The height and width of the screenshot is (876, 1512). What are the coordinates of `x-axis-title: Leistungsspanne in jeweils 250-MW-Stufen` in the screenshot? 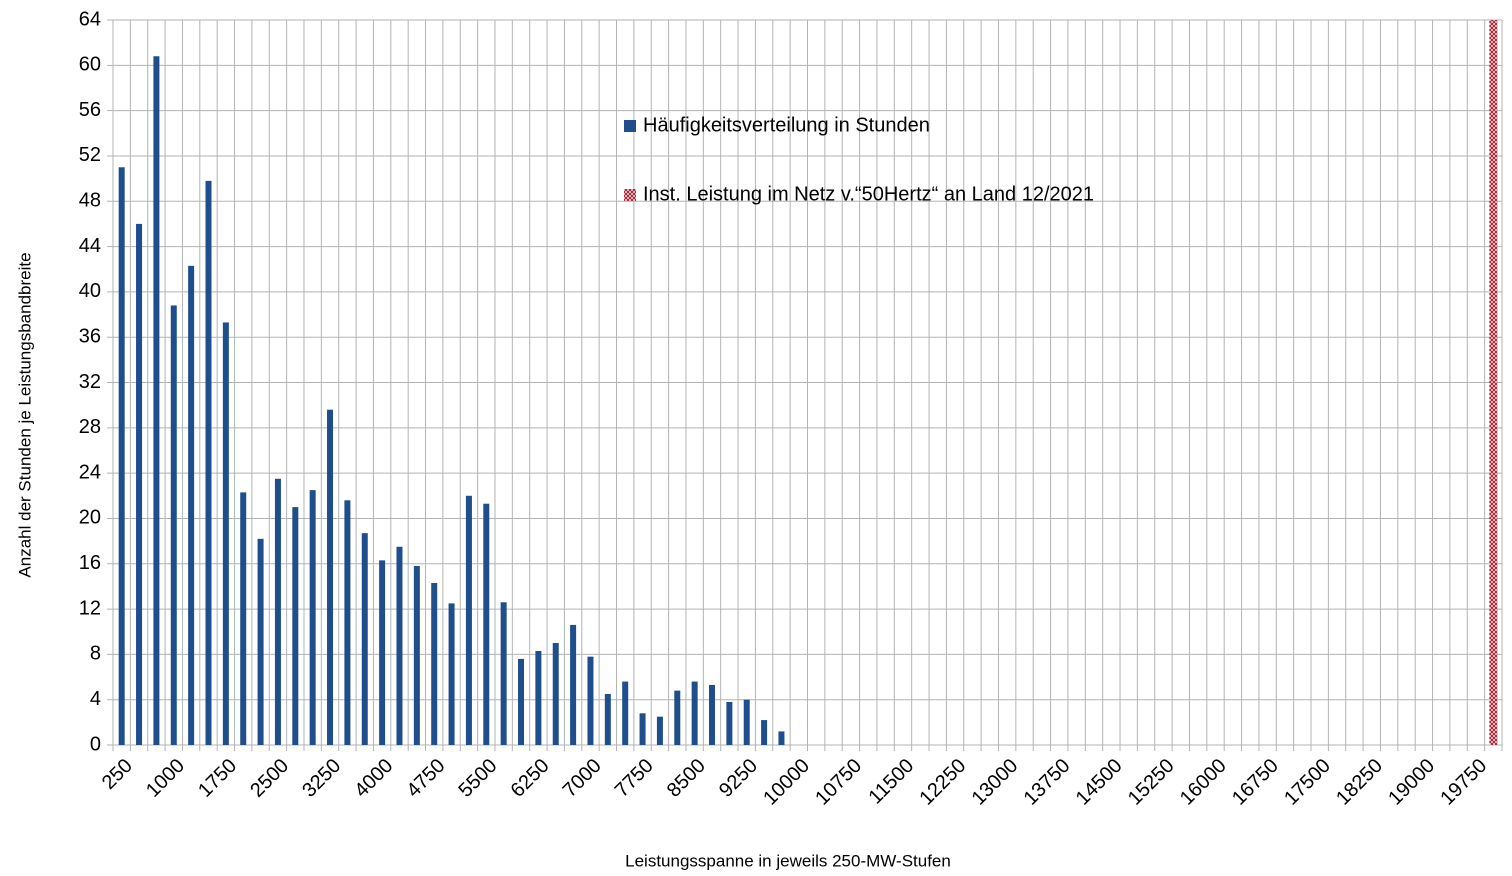 It's located at (788, 860).